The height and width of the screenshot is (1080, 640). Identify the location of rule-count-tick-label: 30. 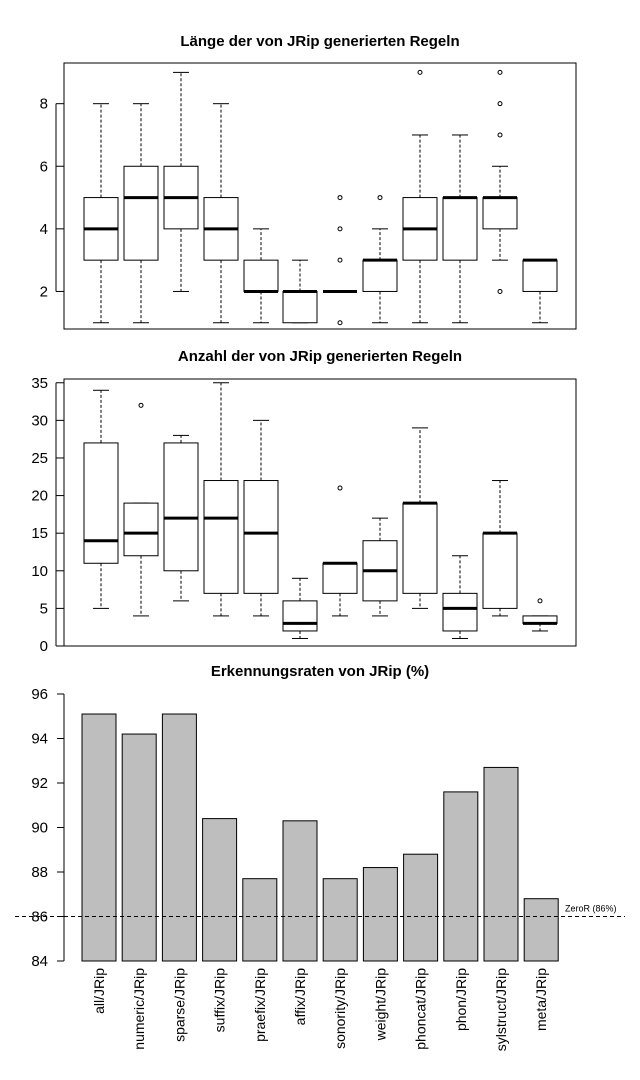
(39, 420).